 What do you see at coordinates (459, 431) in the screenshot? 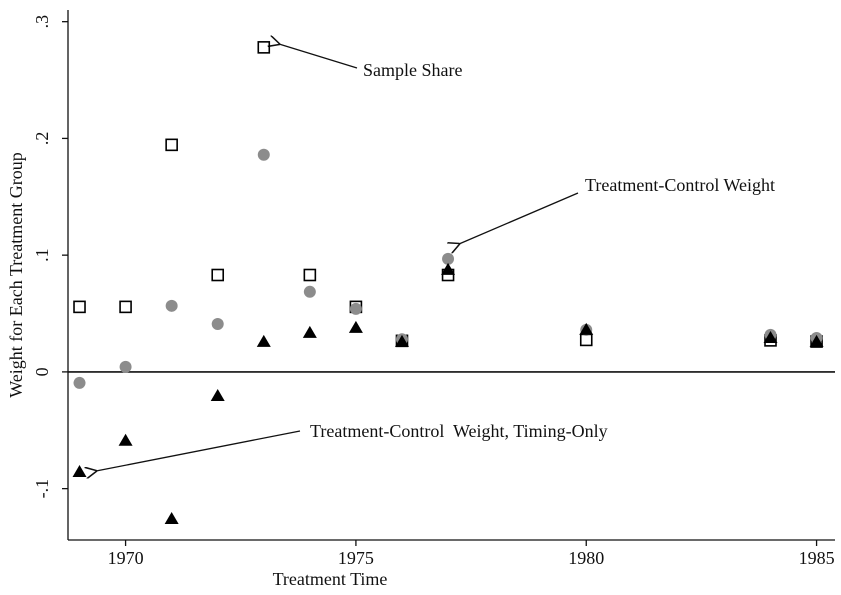
I see `annotation: Treatment-Control Weight, Timing-Only` at bounding box center [459, 431].